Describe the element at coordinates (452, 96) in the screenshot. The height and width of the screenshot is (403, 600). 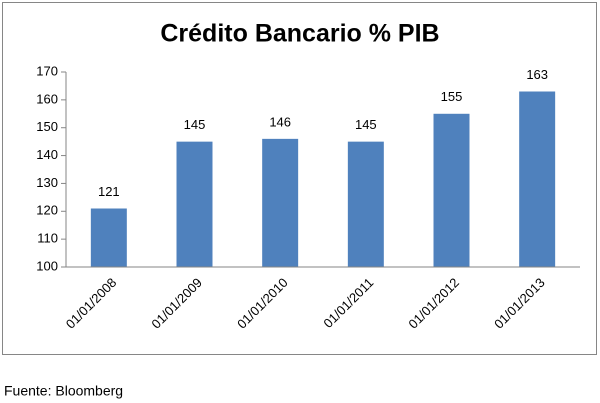
I see `data-label: 155` at that location.